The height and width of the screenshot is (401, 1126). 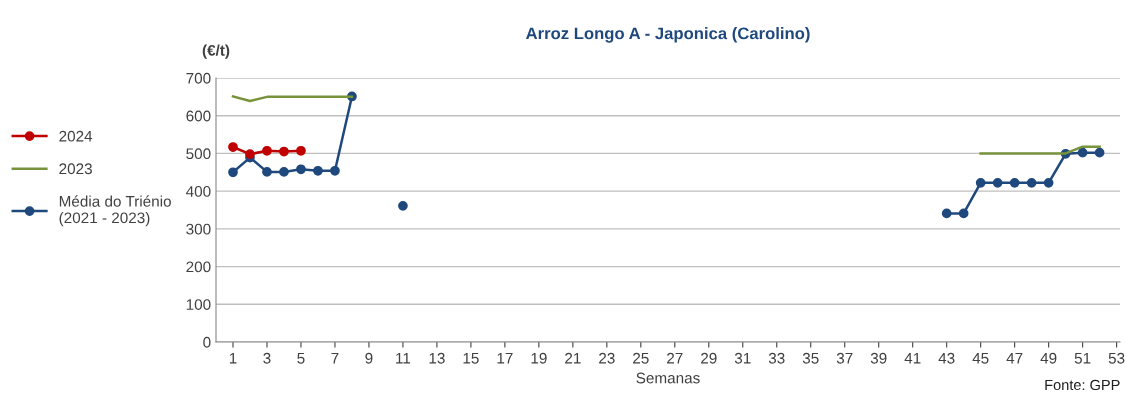 What do you see at coordinates (573, 358) in the screenshot?
I see `x-tick-label: 21` at bounding box center [573, 358].